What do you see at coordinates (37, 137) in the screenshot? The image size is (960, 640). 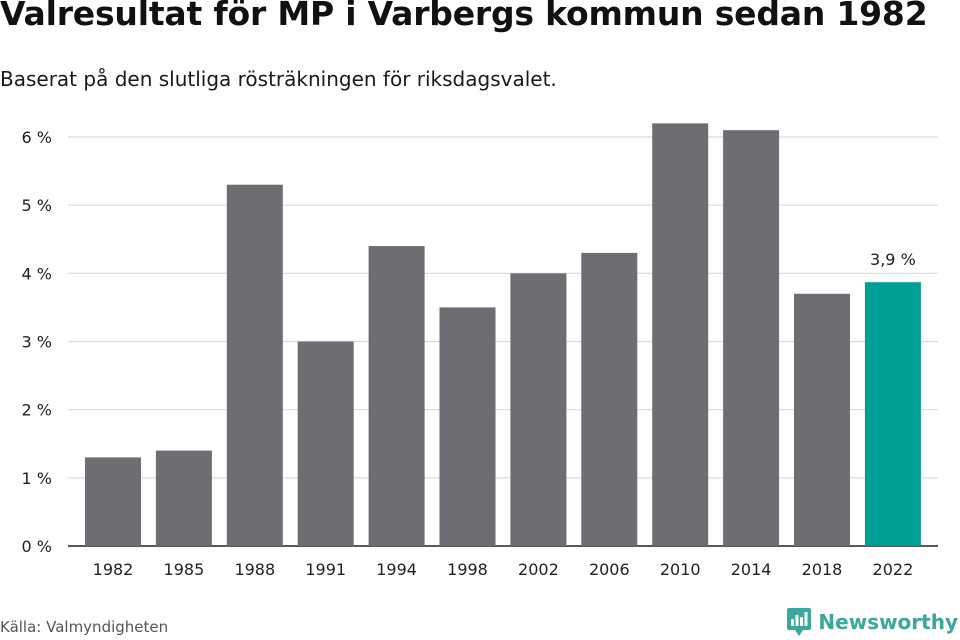 I see `y-tick-label: 6 %` at bounding box center [37, 137].